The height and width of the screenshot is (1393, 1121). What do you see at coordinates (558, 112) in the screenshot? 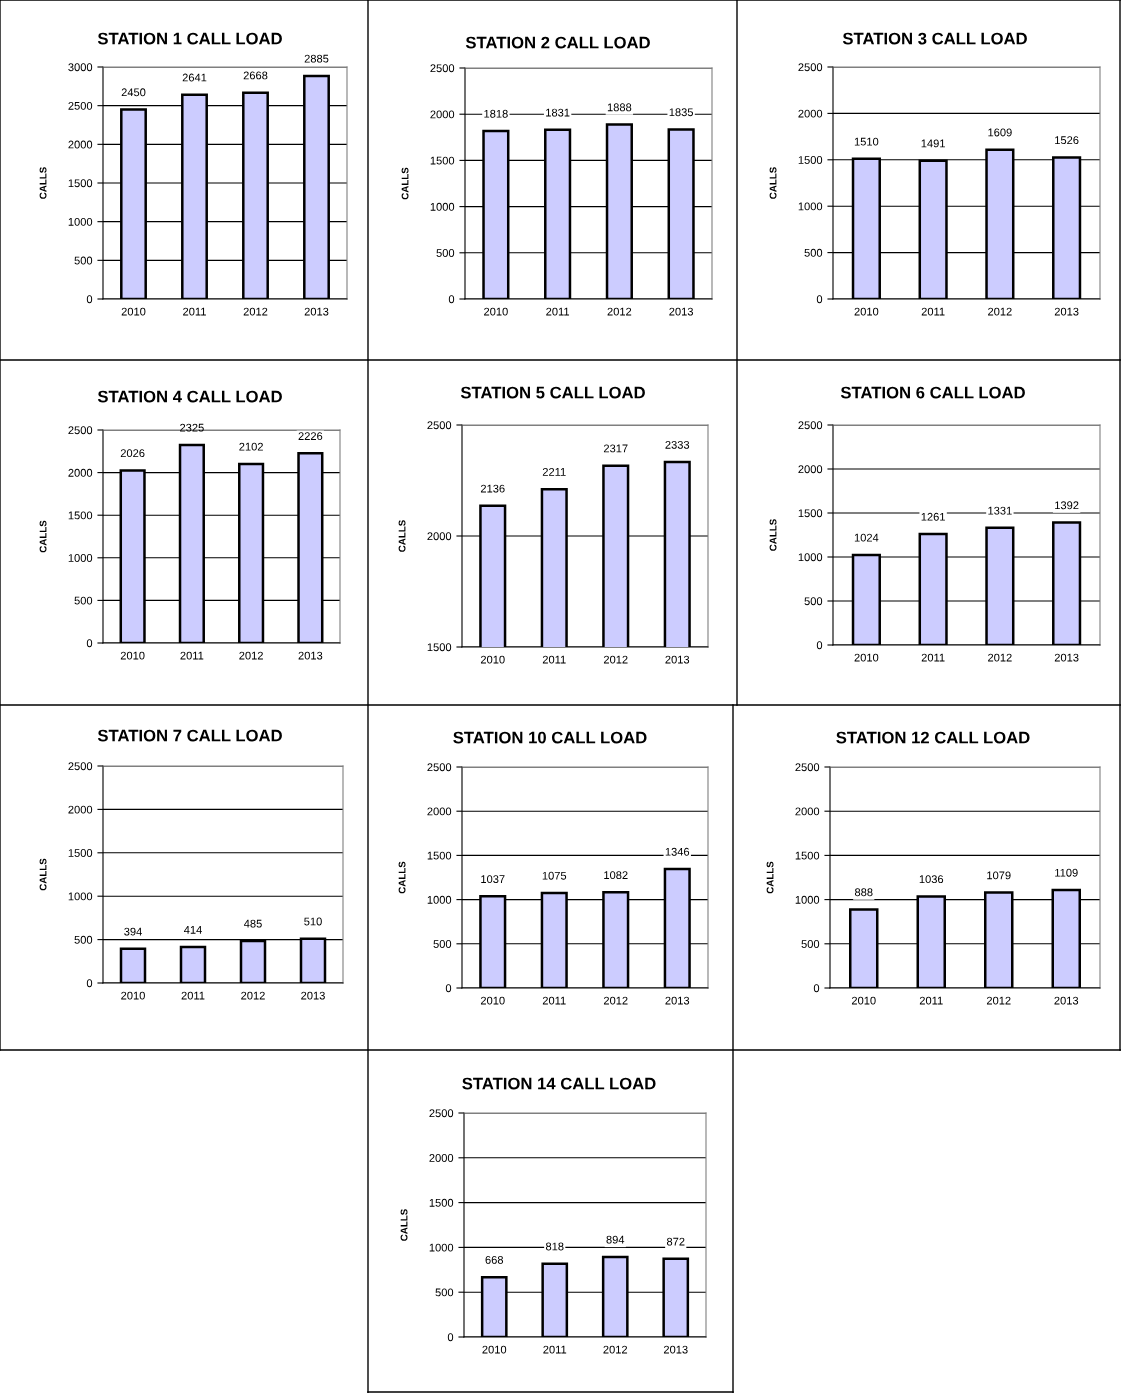
I see `data-label: 1831` at bounding box center [558, 112].